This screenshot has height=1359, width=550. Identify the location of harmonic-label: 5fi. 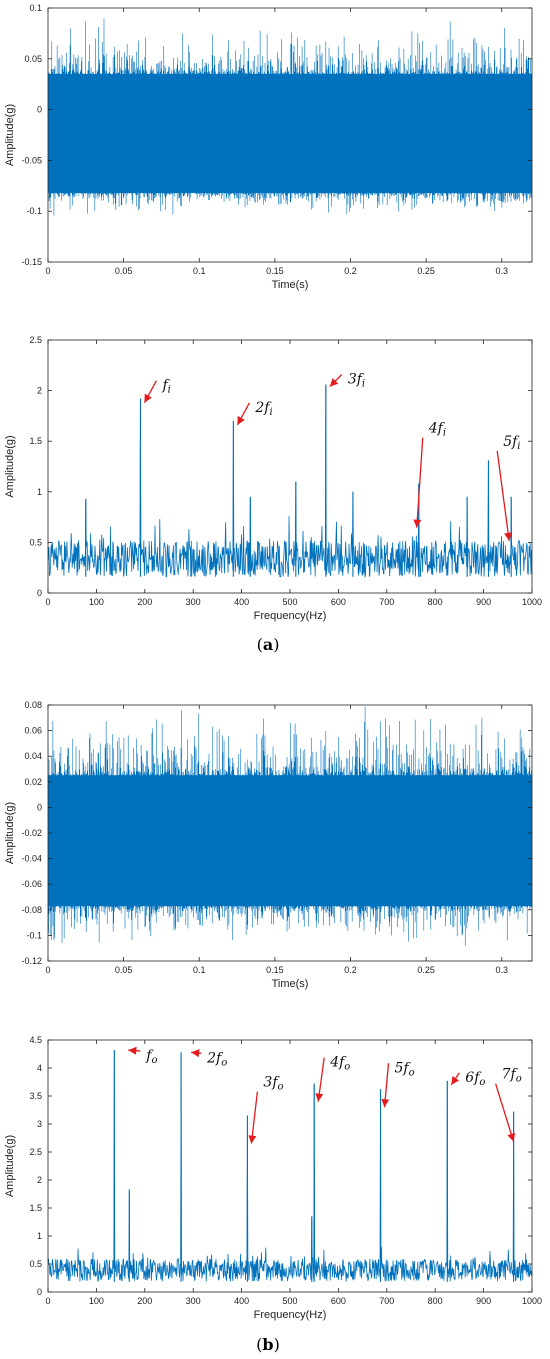
(511, 443).